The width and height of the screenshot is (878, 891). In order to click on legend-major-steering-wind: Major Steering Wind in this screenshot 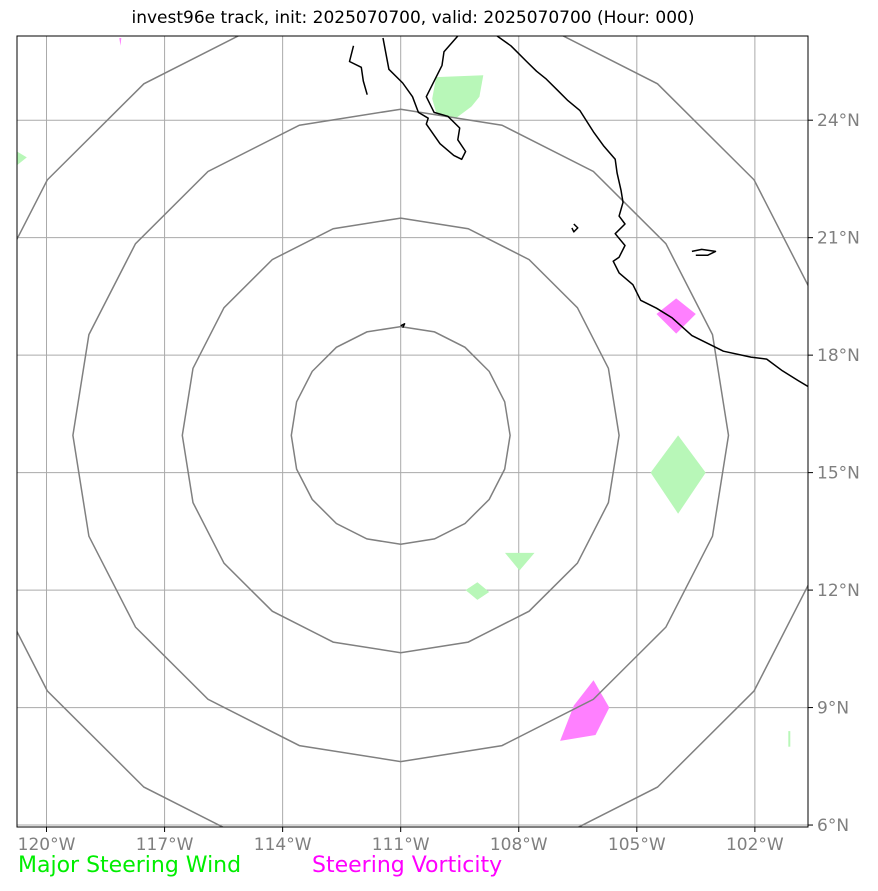, I will do `click(130, 865)`.